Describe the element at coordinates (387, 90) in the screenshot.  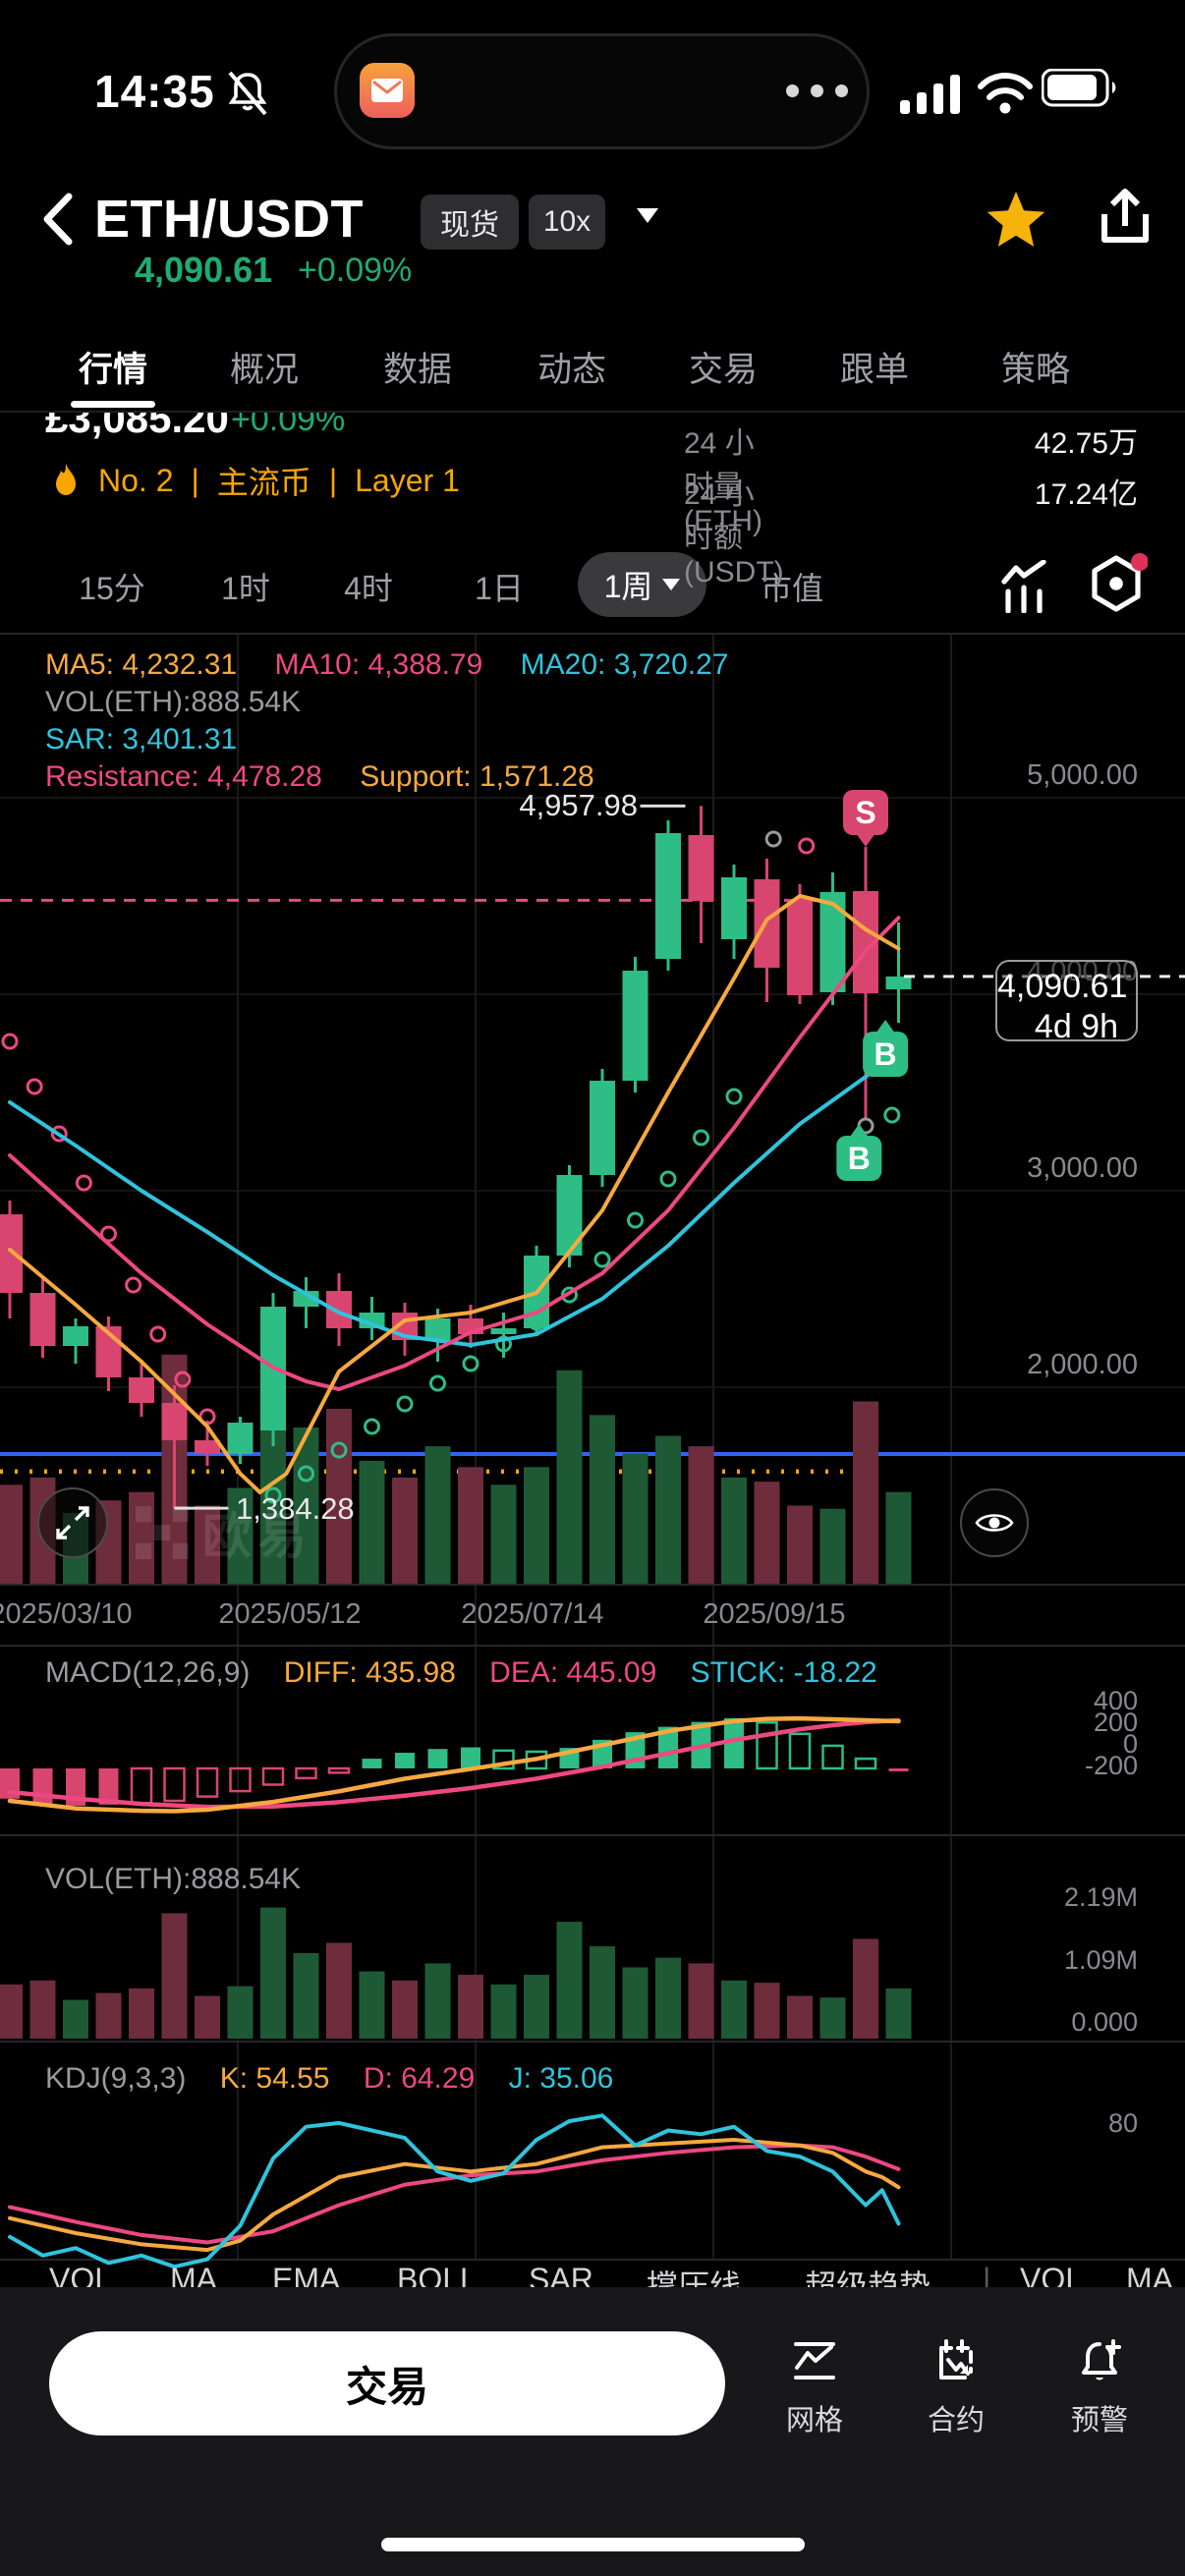
I see `mail-notification-icon` at that location.